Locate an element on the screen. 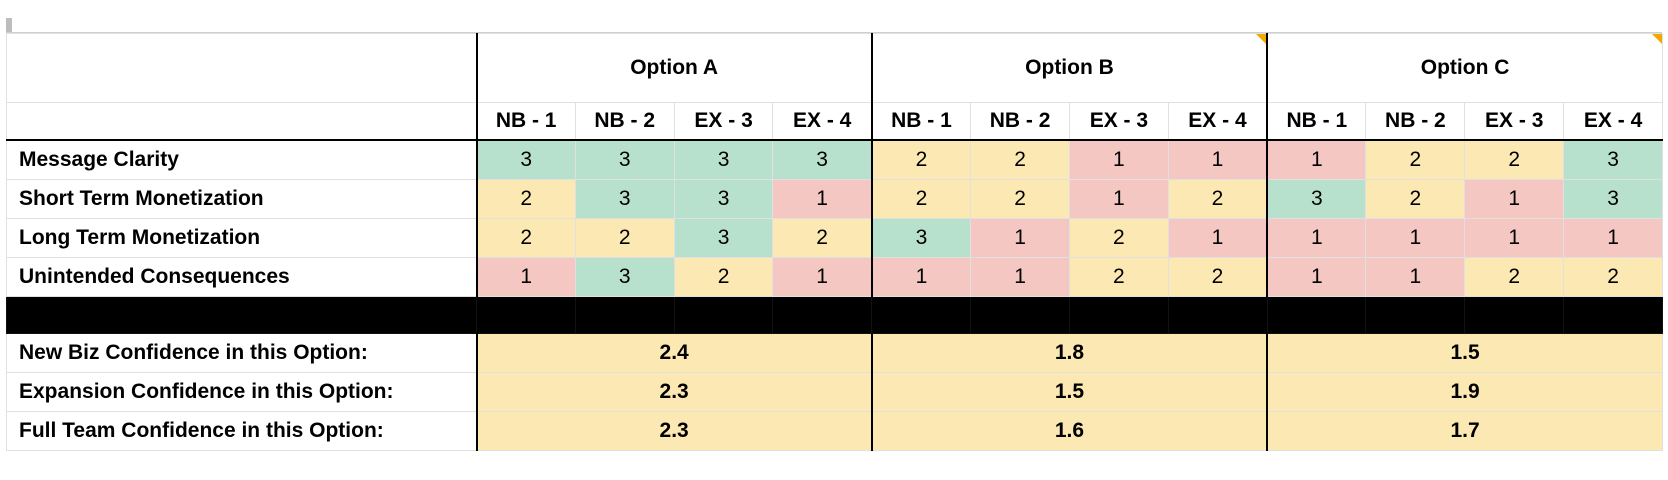  summary-cell: 1.9 is located at coordinates (1465, 392).